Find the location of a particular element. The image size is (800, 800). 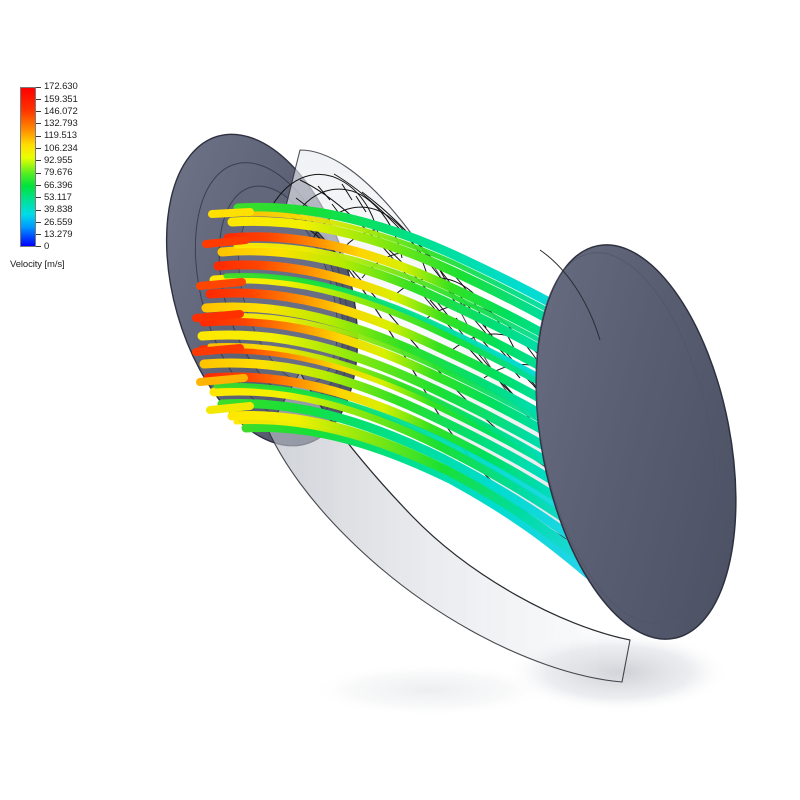

tick-label: 53.117 is located at coordinates (58, 197).